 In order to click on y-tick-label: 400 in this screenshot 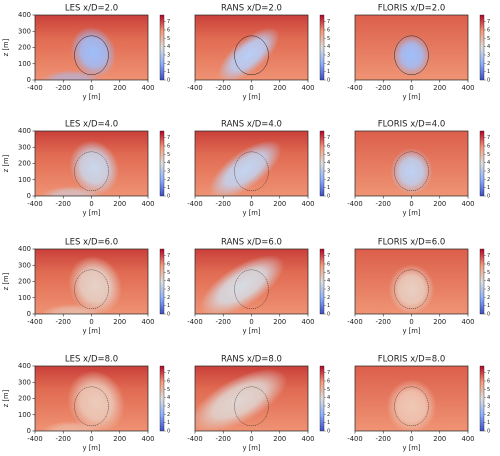, I will do `click(24, 249)`.